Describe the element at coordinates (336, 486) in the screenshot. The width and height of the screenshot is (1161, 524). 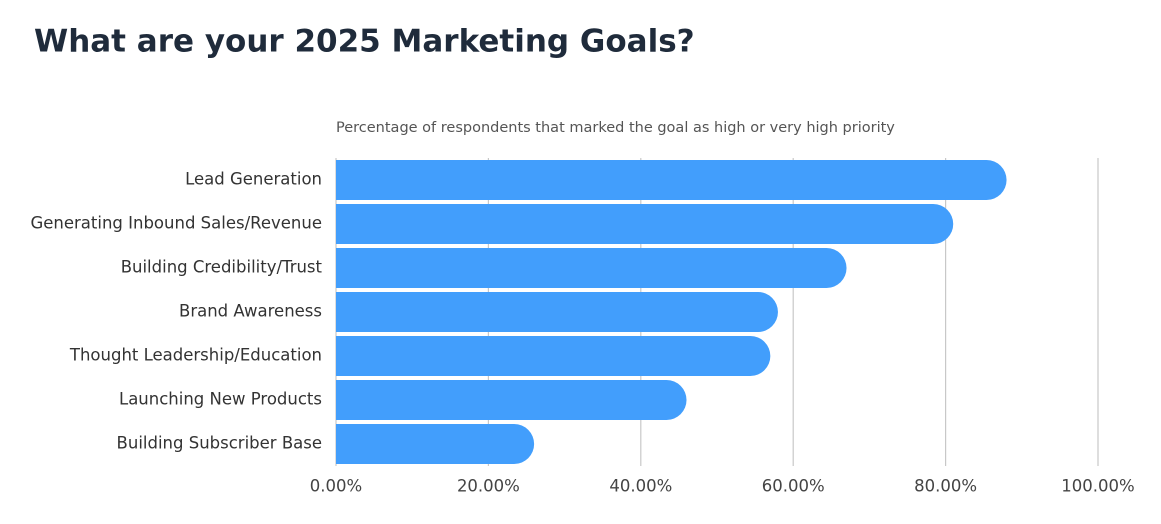
I see `x-tick-label: 0.00%` at that location.